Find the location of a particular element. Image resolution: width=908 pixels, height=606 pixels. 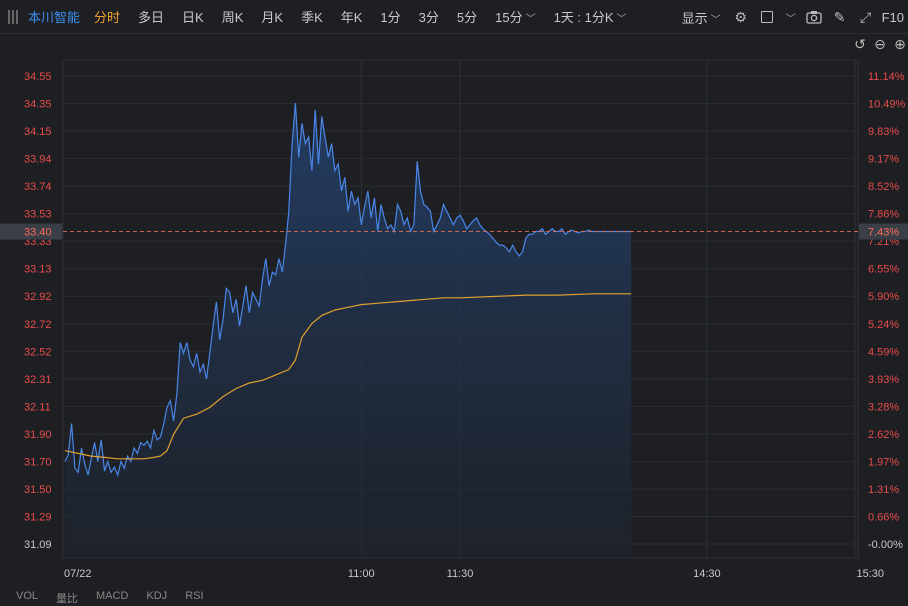

tab-quarter-k: 季K is located at coordinates (312, 17).